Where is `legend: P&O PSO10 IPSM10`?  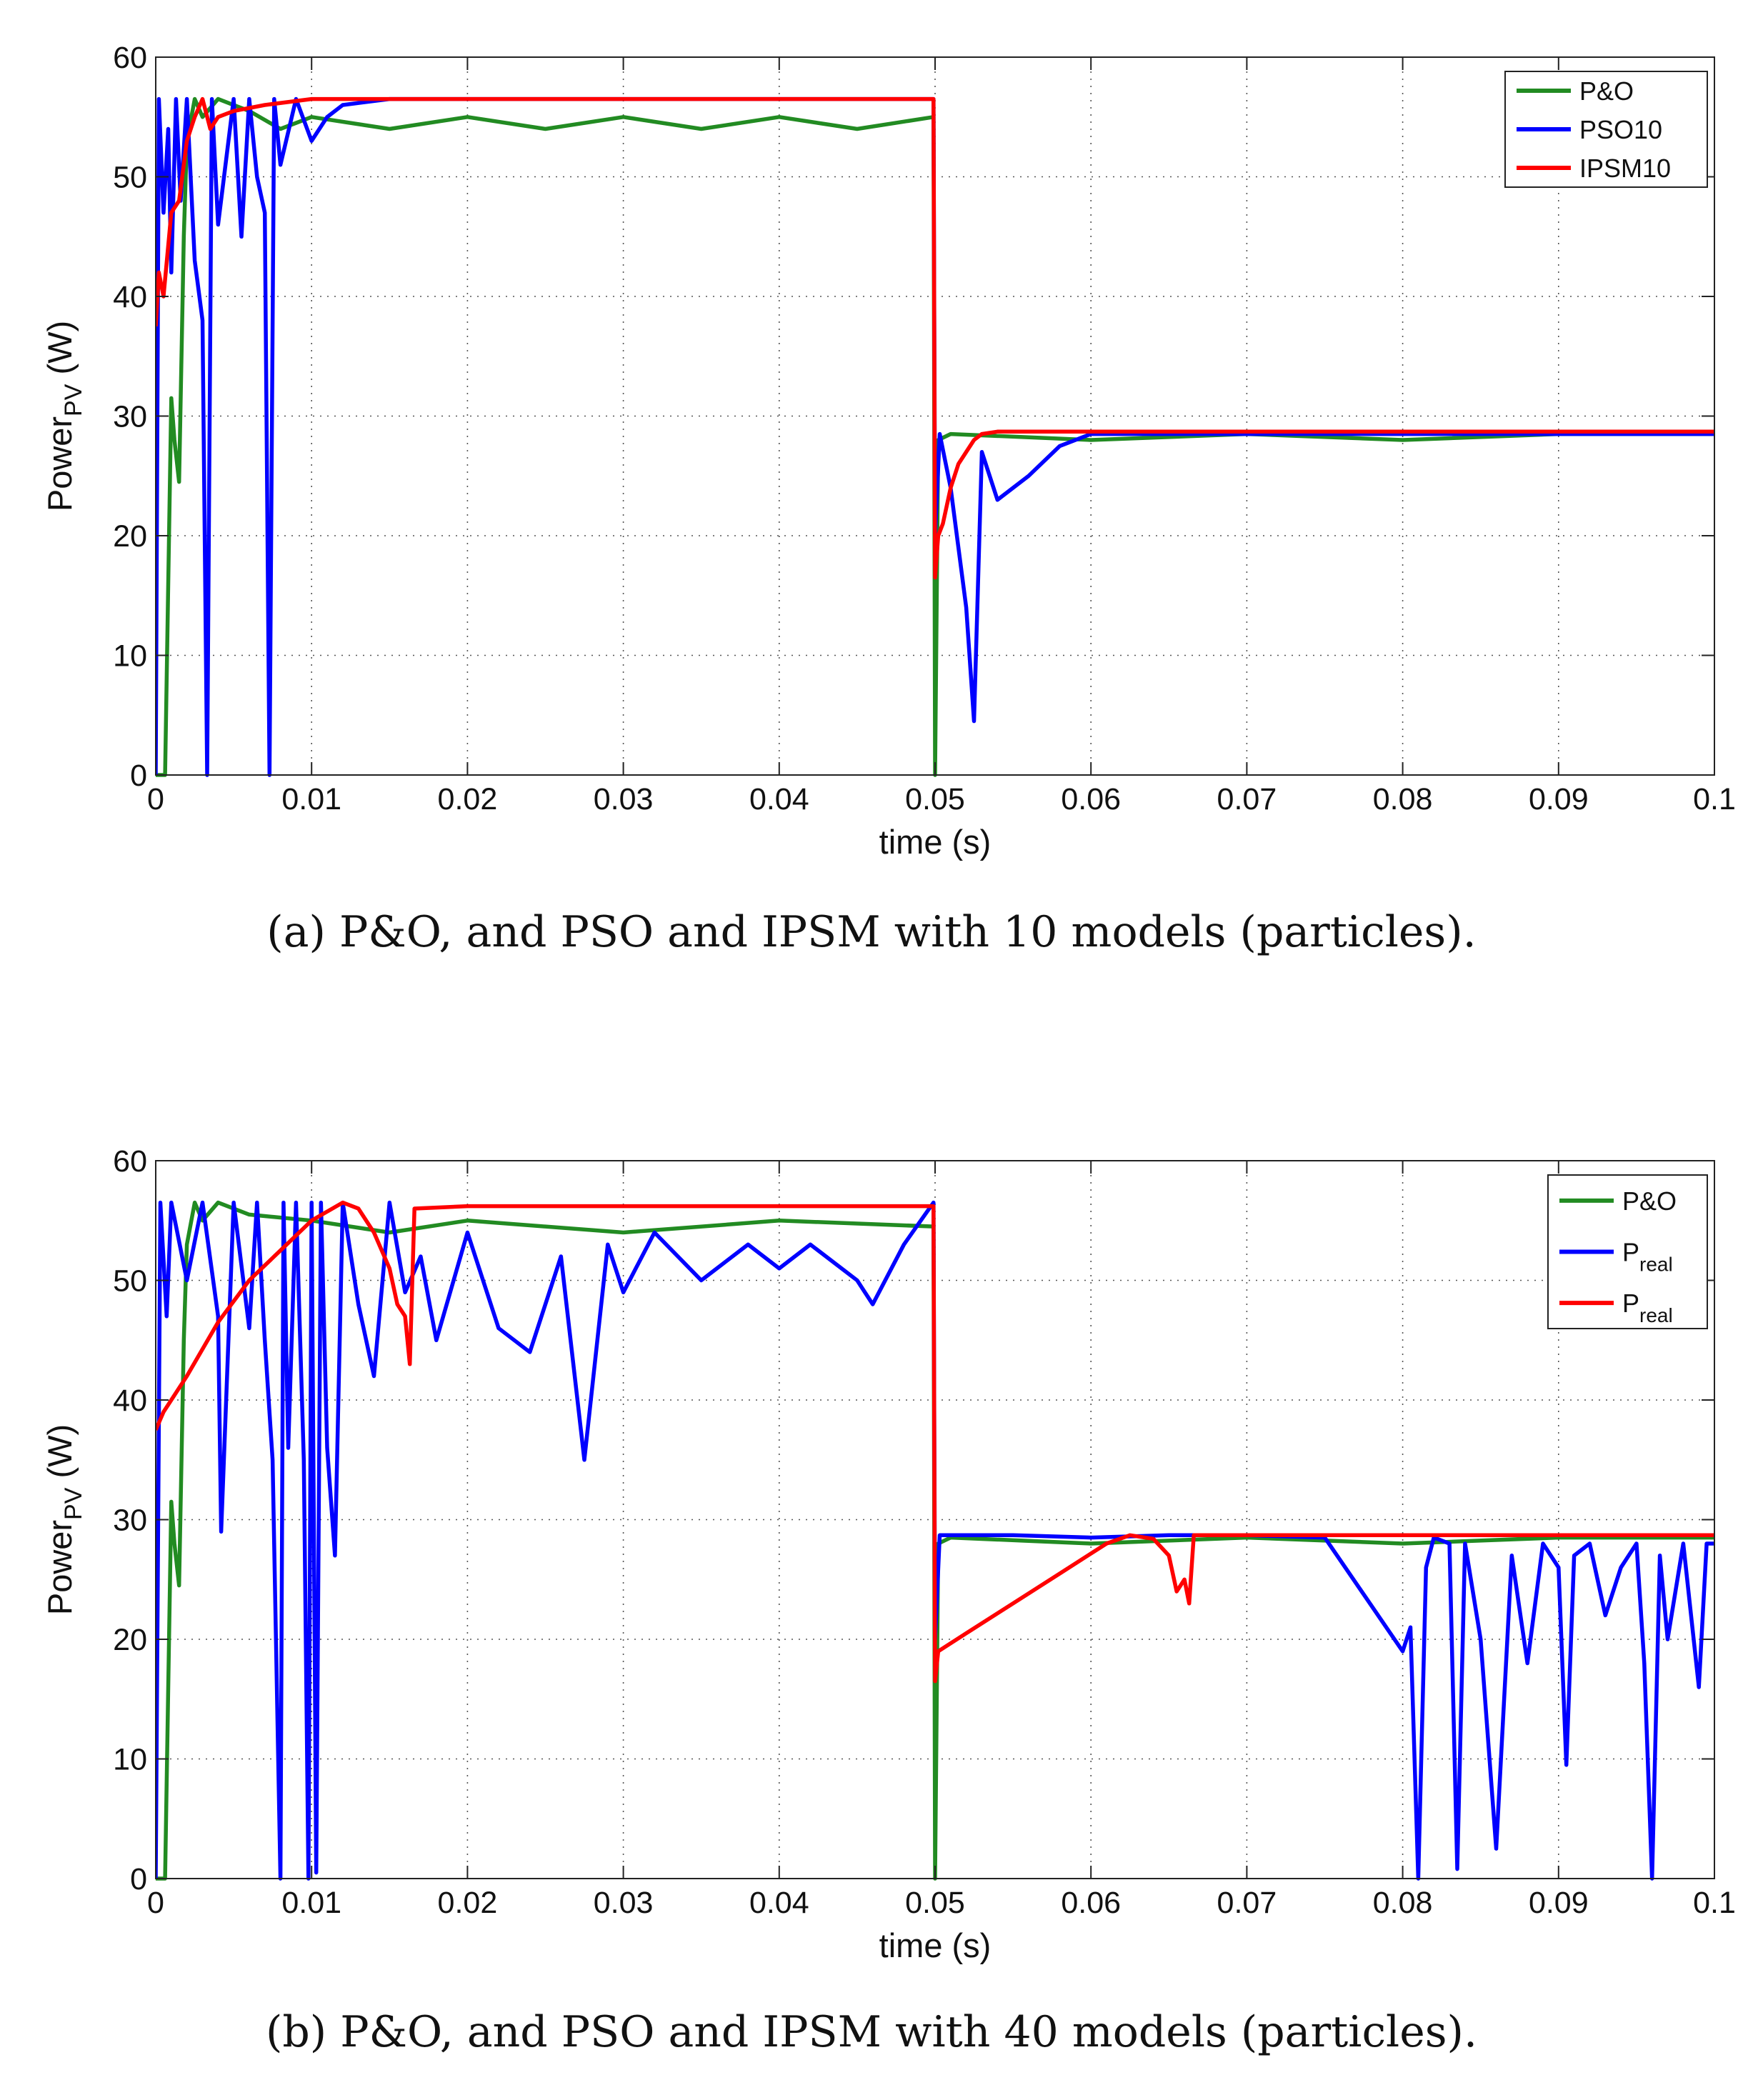 legend: P&O PSO10 IPSM10 is located at coordinates (1606, 129).